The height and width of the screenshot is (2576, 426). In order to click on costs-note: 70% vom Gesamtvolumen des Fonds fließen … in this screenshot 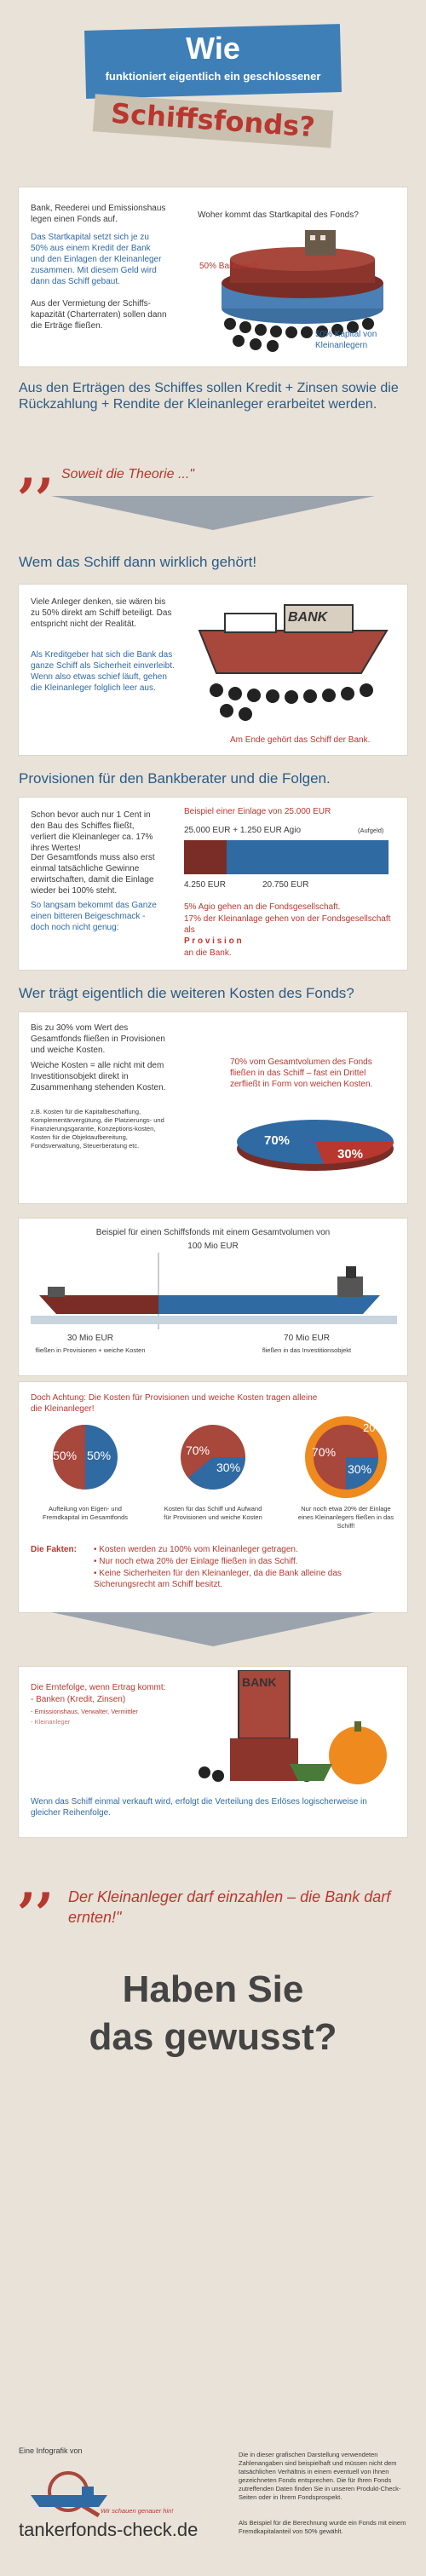, I will do `click(301, 1073)`.